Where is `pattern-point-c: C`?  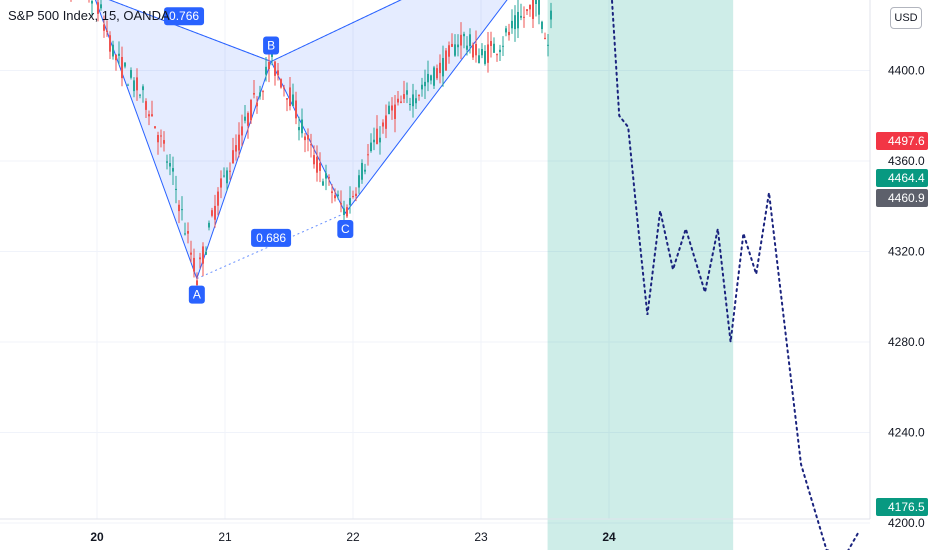 pattern-point-c: C is located at coordinates (345, 229).